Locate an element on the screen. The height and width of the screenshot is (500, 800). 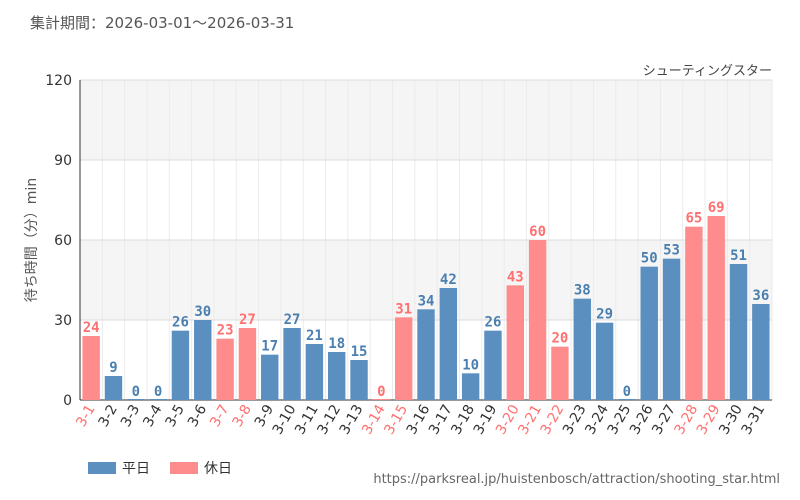
x-tick-label: 3-31 is located at coordinates (754, 420).